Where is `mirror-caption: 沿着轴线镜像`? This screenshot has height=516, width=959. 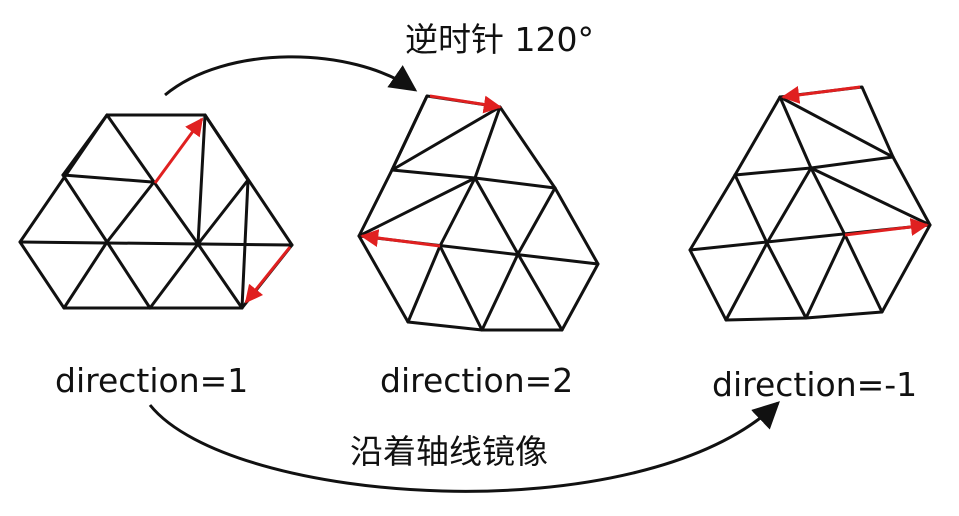
mirror-caption: 沿着轴线镜像 is located at coordinates (449, 451).